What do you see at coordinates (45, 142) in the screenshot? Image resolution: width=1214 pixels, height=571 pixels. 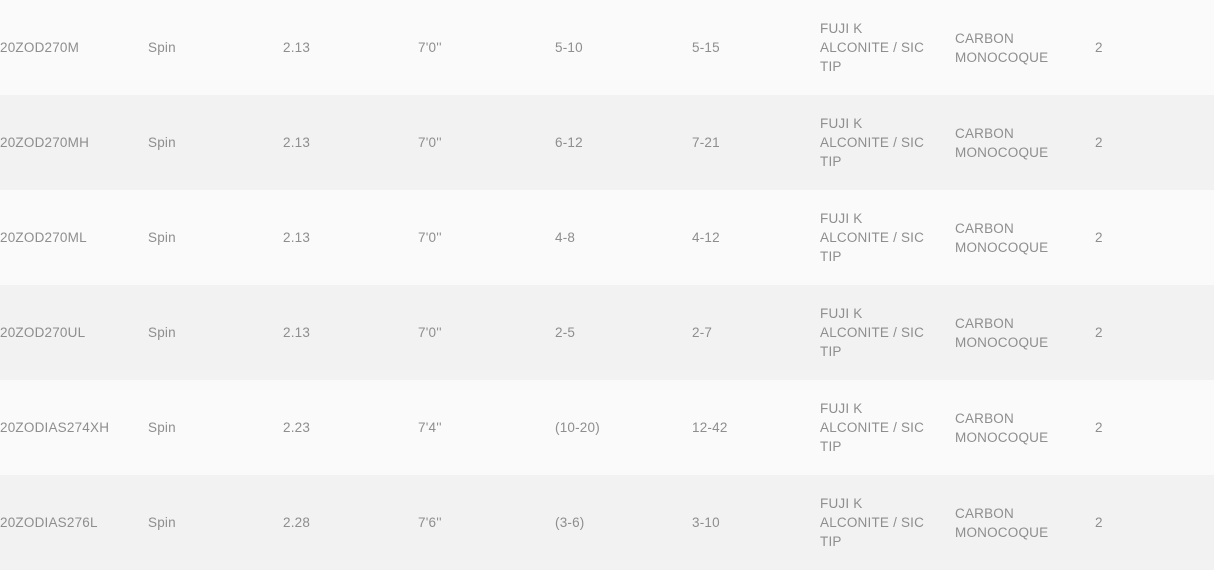 I see `cell-model-code: 20ZOD270MH` at bounding box center [45, 142].